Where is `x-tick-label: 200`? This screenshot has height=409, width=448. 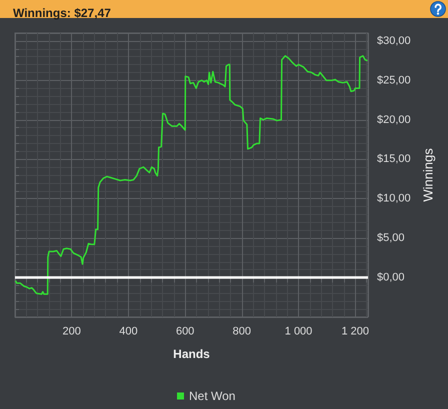
x-tick-label: 200 is located at coordinates (71, 332).